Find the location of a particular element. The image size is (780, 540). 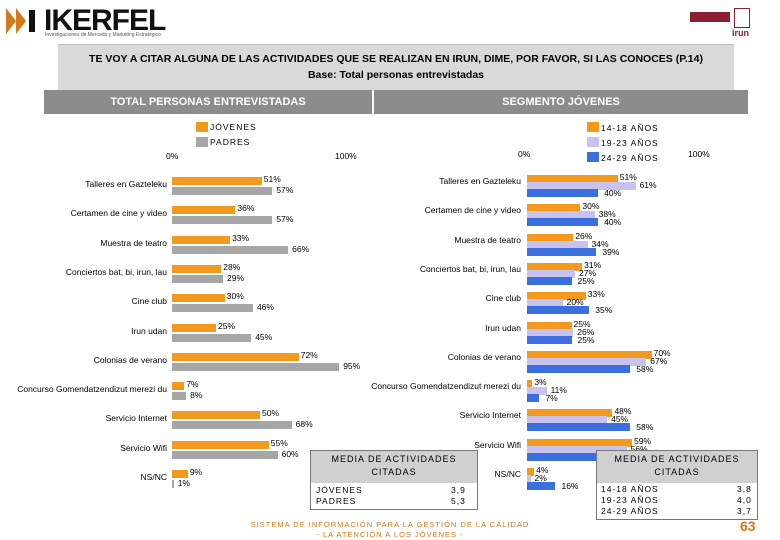

value-label-14-18-anos-servicio-wifi: 59% is located at coordinates (643, 440).